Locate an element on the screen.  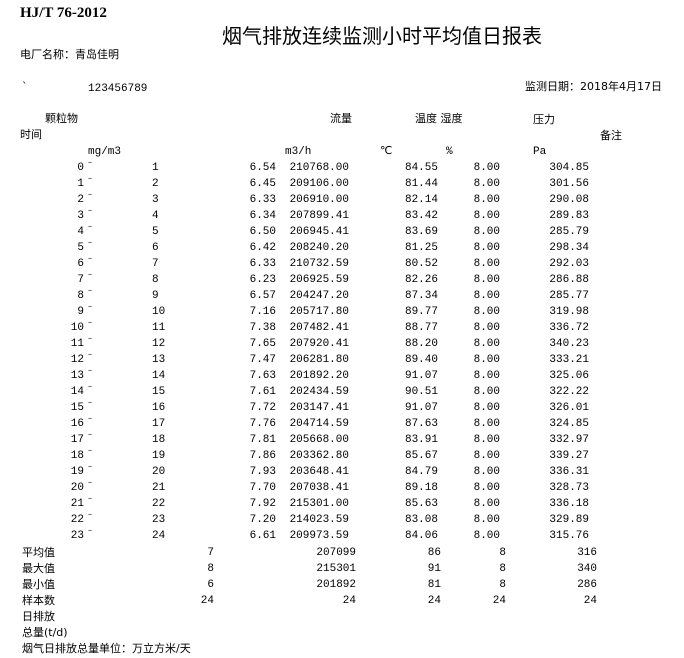
cell-particulate: 6.34 is located at coordinates (262, 216).